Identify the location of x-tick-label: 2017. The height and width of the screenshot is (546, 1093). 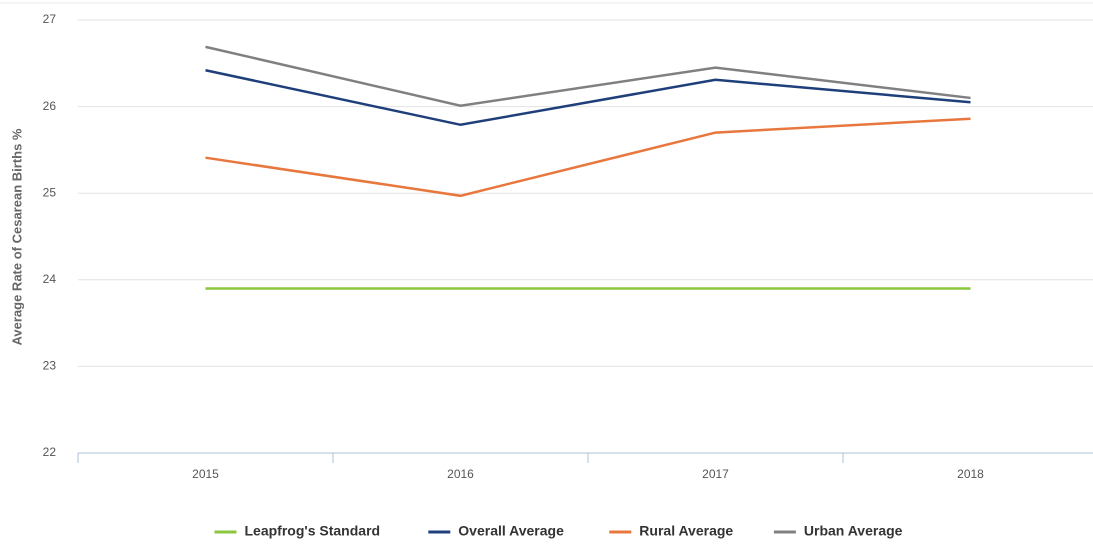
(715, 474).